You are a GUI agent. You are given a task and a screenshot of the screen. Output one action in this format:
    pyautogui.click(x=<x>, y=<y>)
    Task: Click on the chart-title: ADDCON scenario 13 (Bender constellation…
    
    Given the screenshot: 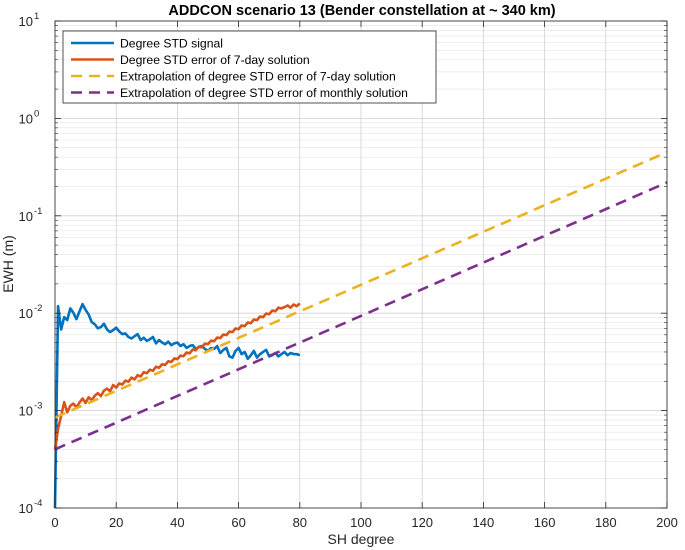 What is the action you would take?
    pyautogui.click(x=361, y=11)
    